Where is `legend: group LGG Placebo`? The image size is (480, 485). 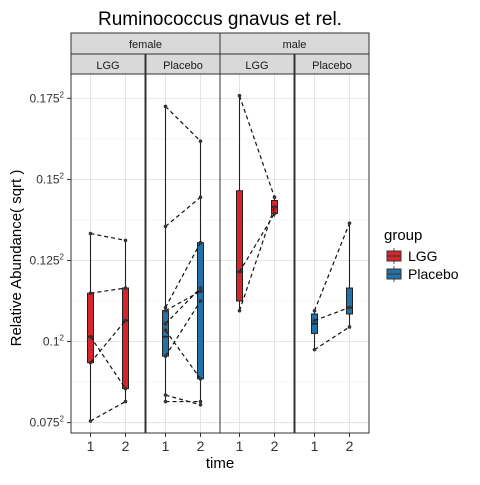
legend: group LGG Placebo is located at coordinates (421, 254).